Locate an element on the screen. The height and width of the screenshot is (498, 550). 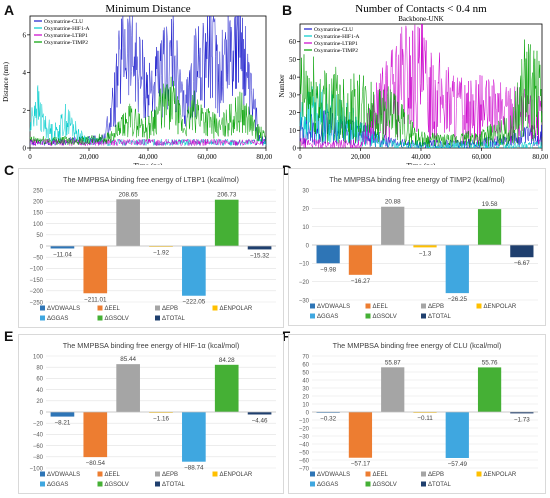
y-tick-label: −80 is located at coordinates (38, 458).